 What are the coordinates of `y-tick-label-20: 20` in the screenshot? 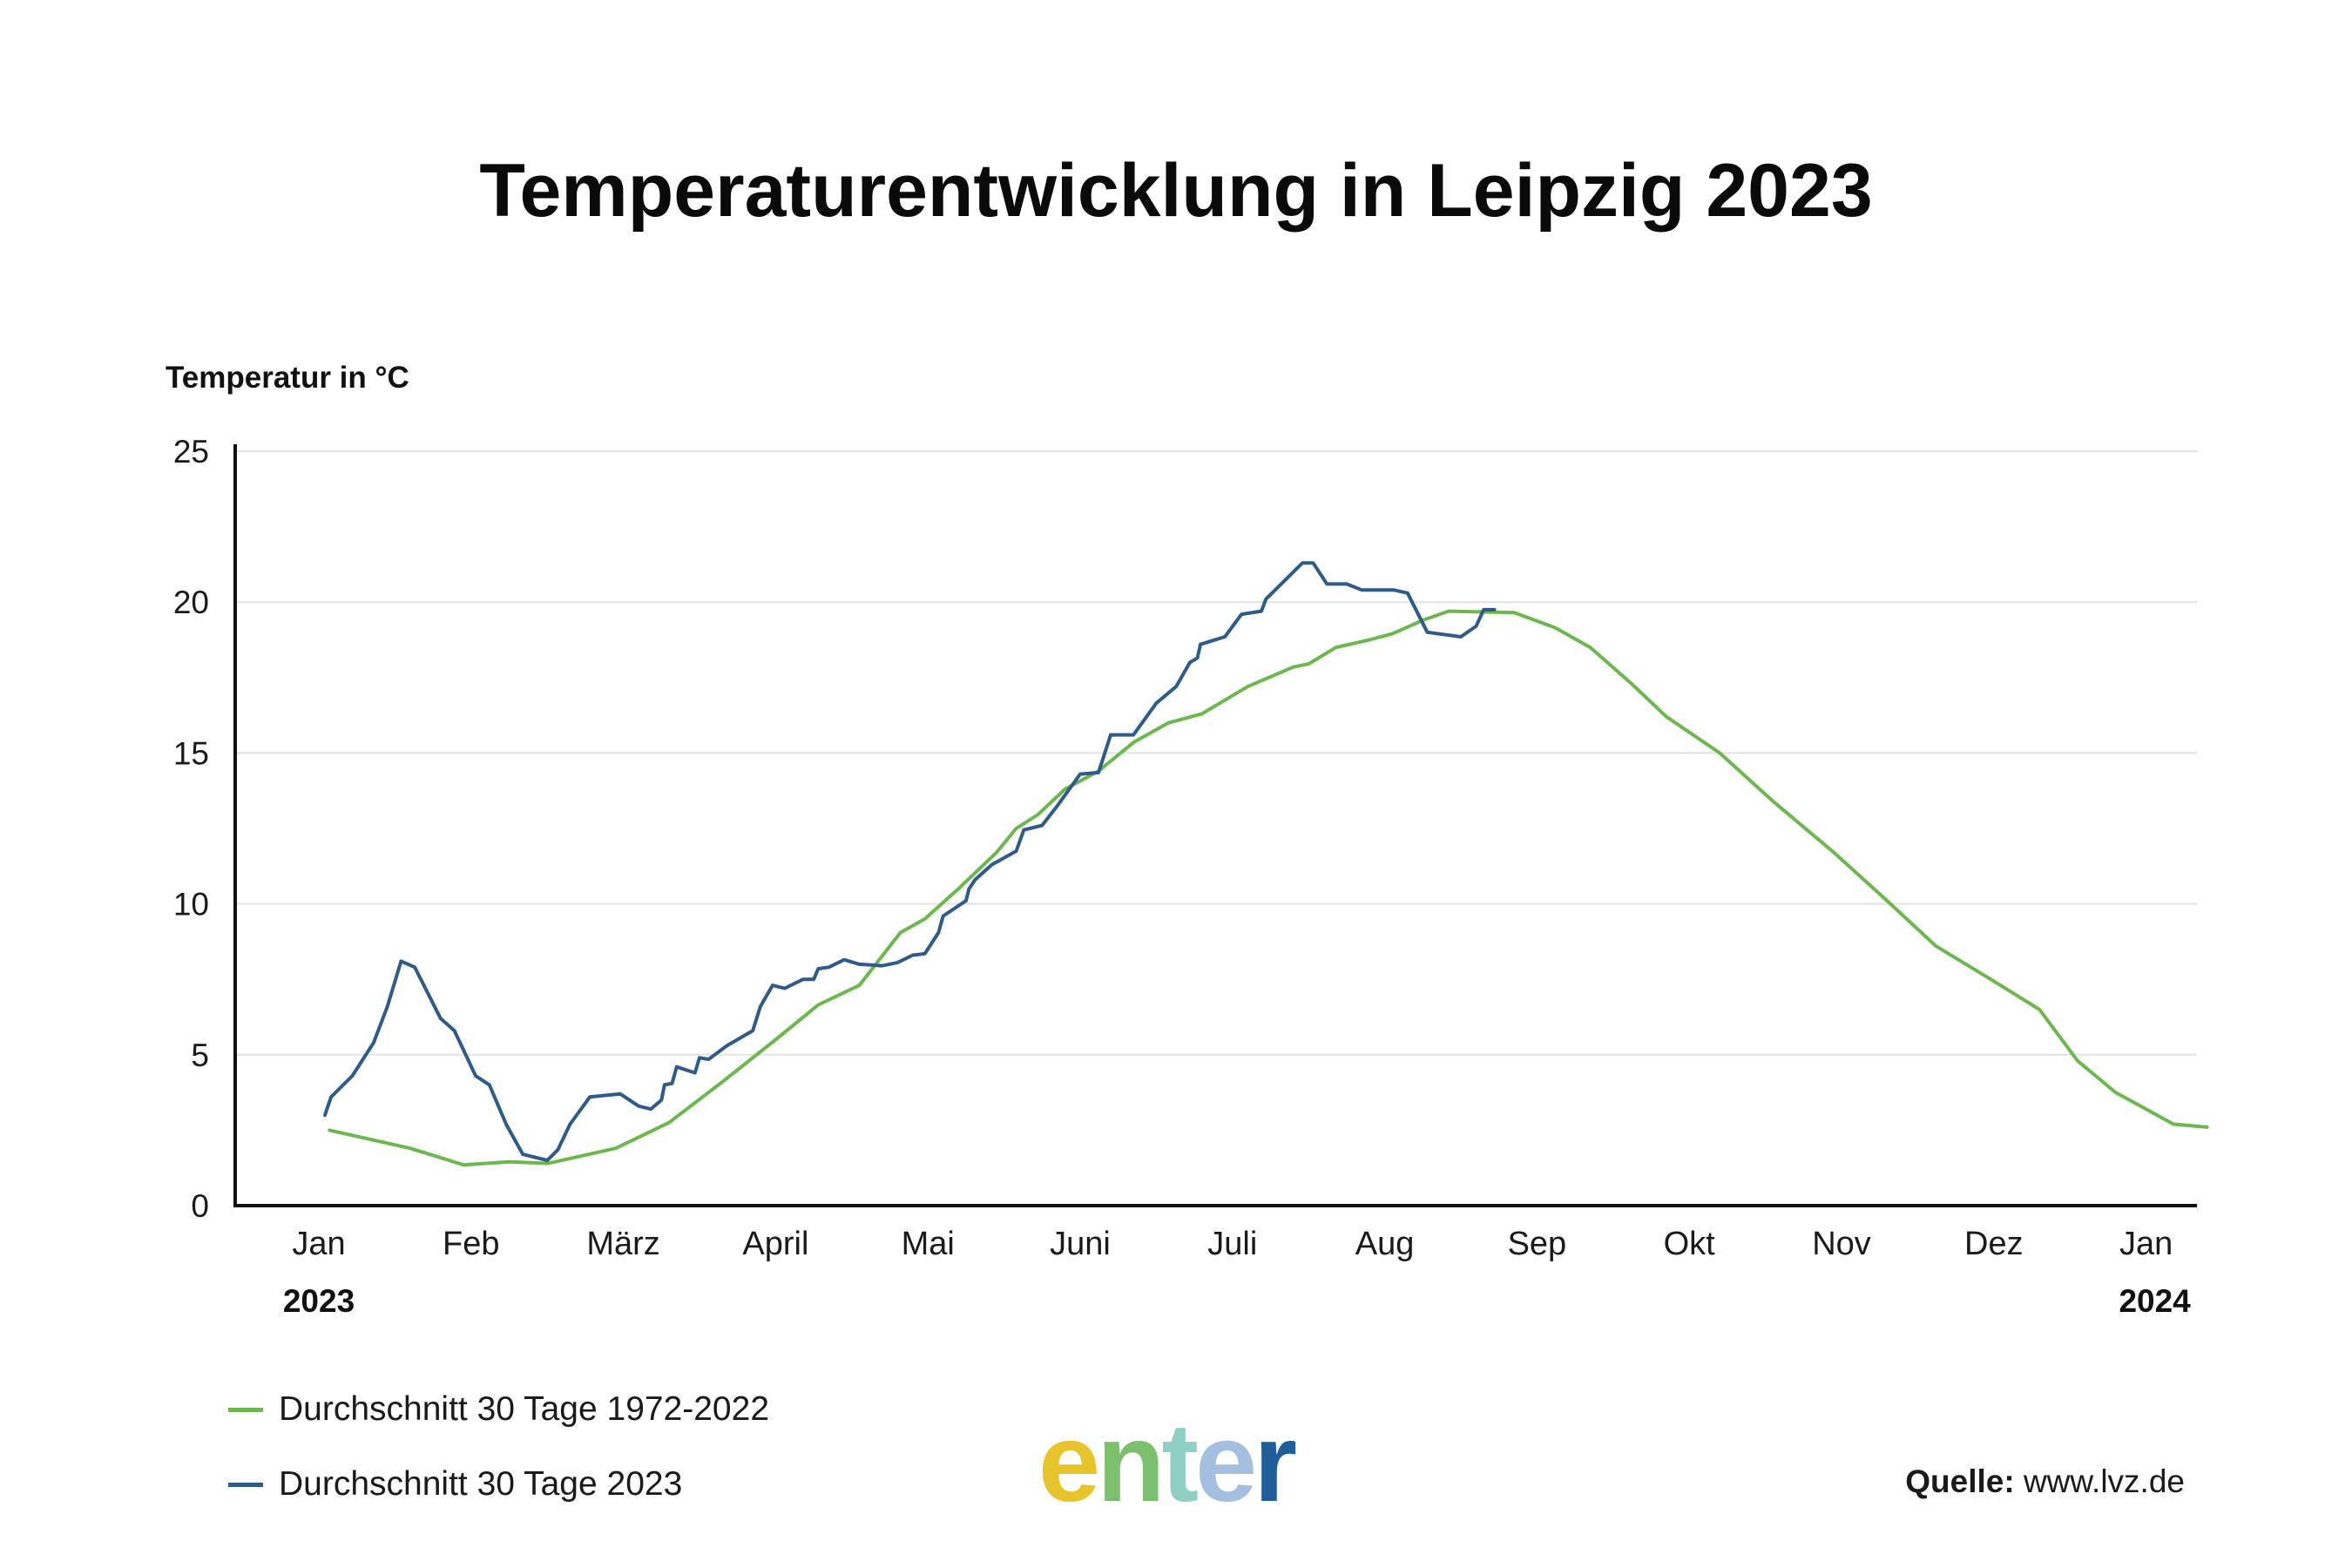 It's located at (191, 603).